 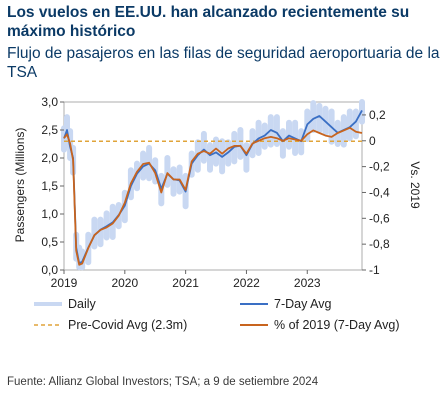 What do you see at coordinates (185, 283) in the screenshot?
I see `x-tick-label: 2021` at bounding box center [185, 283].